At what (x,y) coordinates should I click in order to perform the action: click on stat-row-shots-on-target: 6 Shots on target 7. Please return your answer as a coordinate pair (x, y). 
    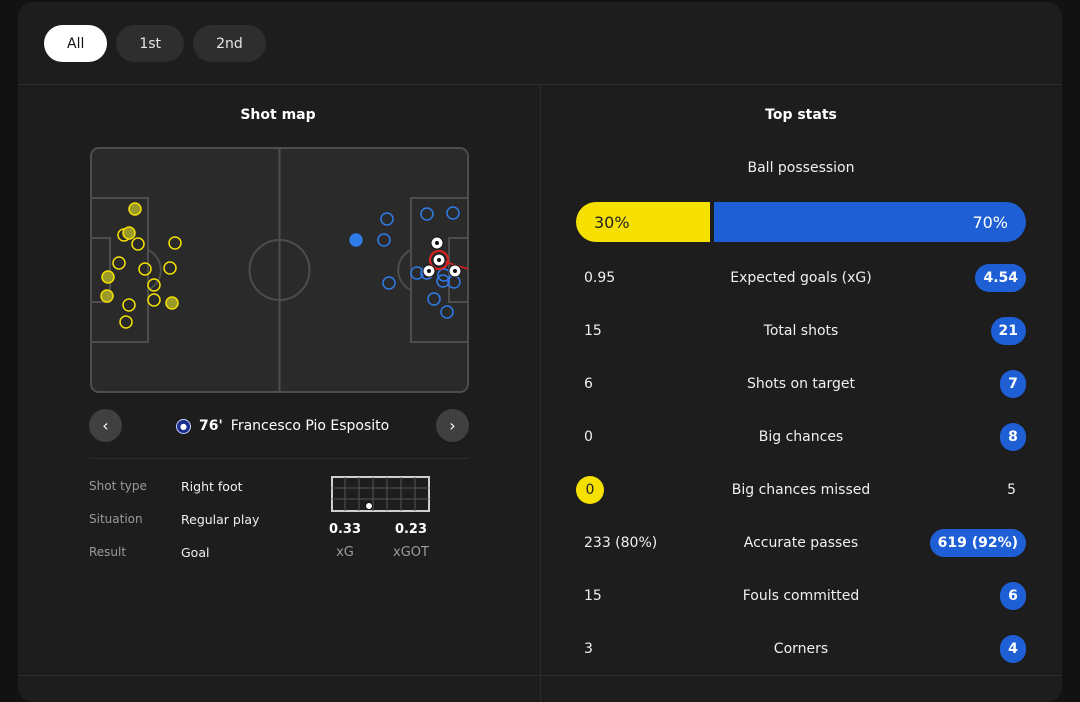
    Looking at the image, I should click on (801, 384).